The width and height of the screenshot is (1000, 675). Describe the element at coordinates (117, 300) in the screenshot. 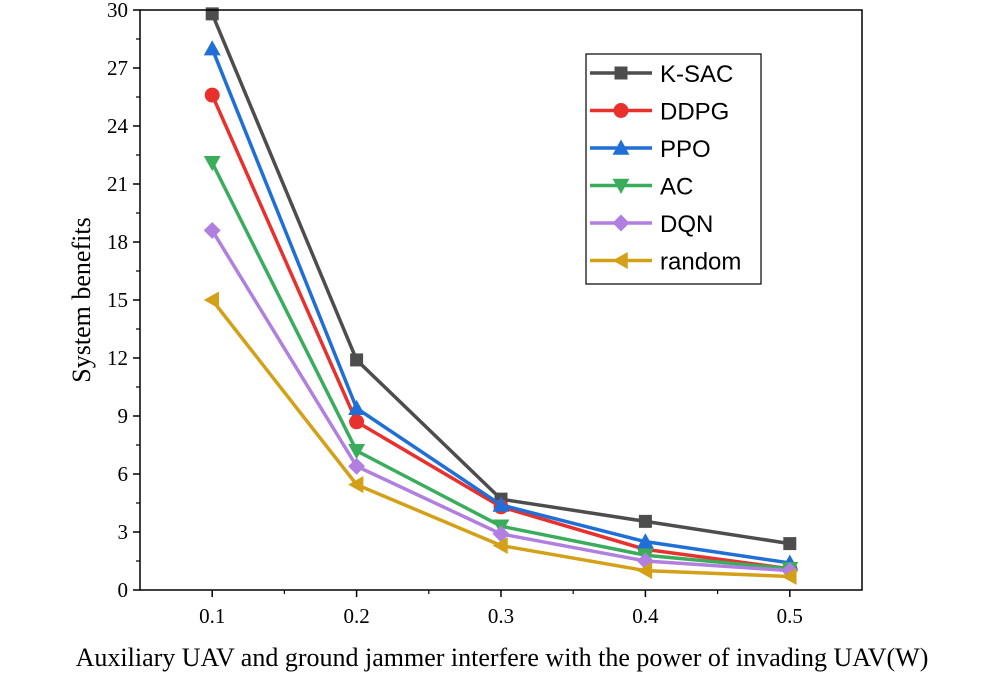

I see `y-tick-label: 15` at that location.